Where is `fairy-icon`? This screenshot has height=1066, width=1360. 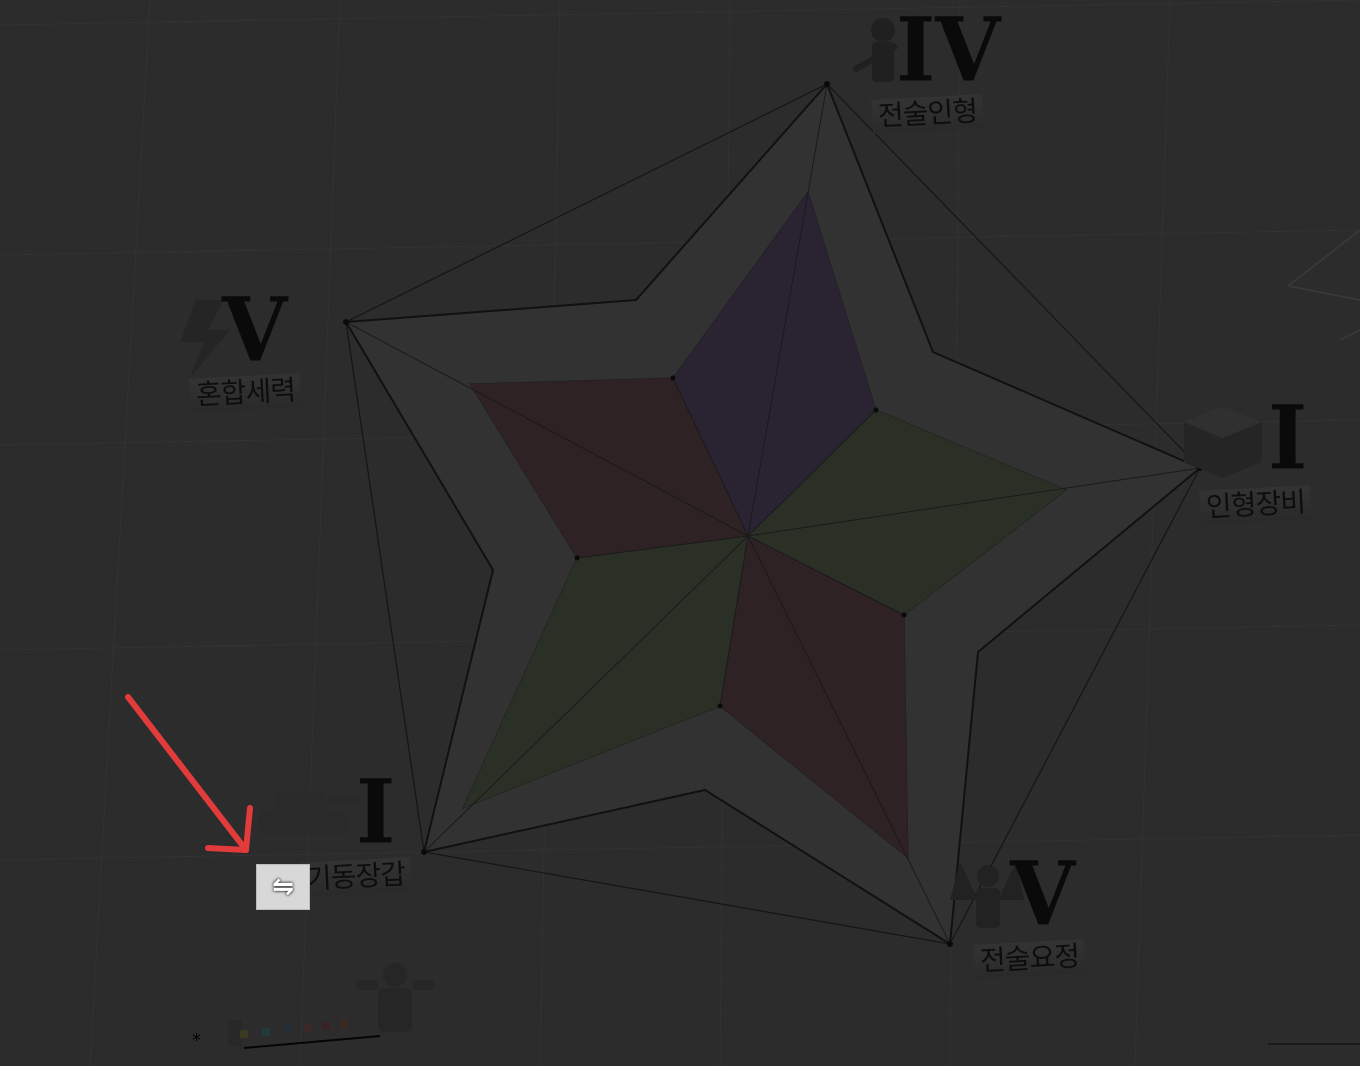
fairy-icon is located at coordinates (987, 895).